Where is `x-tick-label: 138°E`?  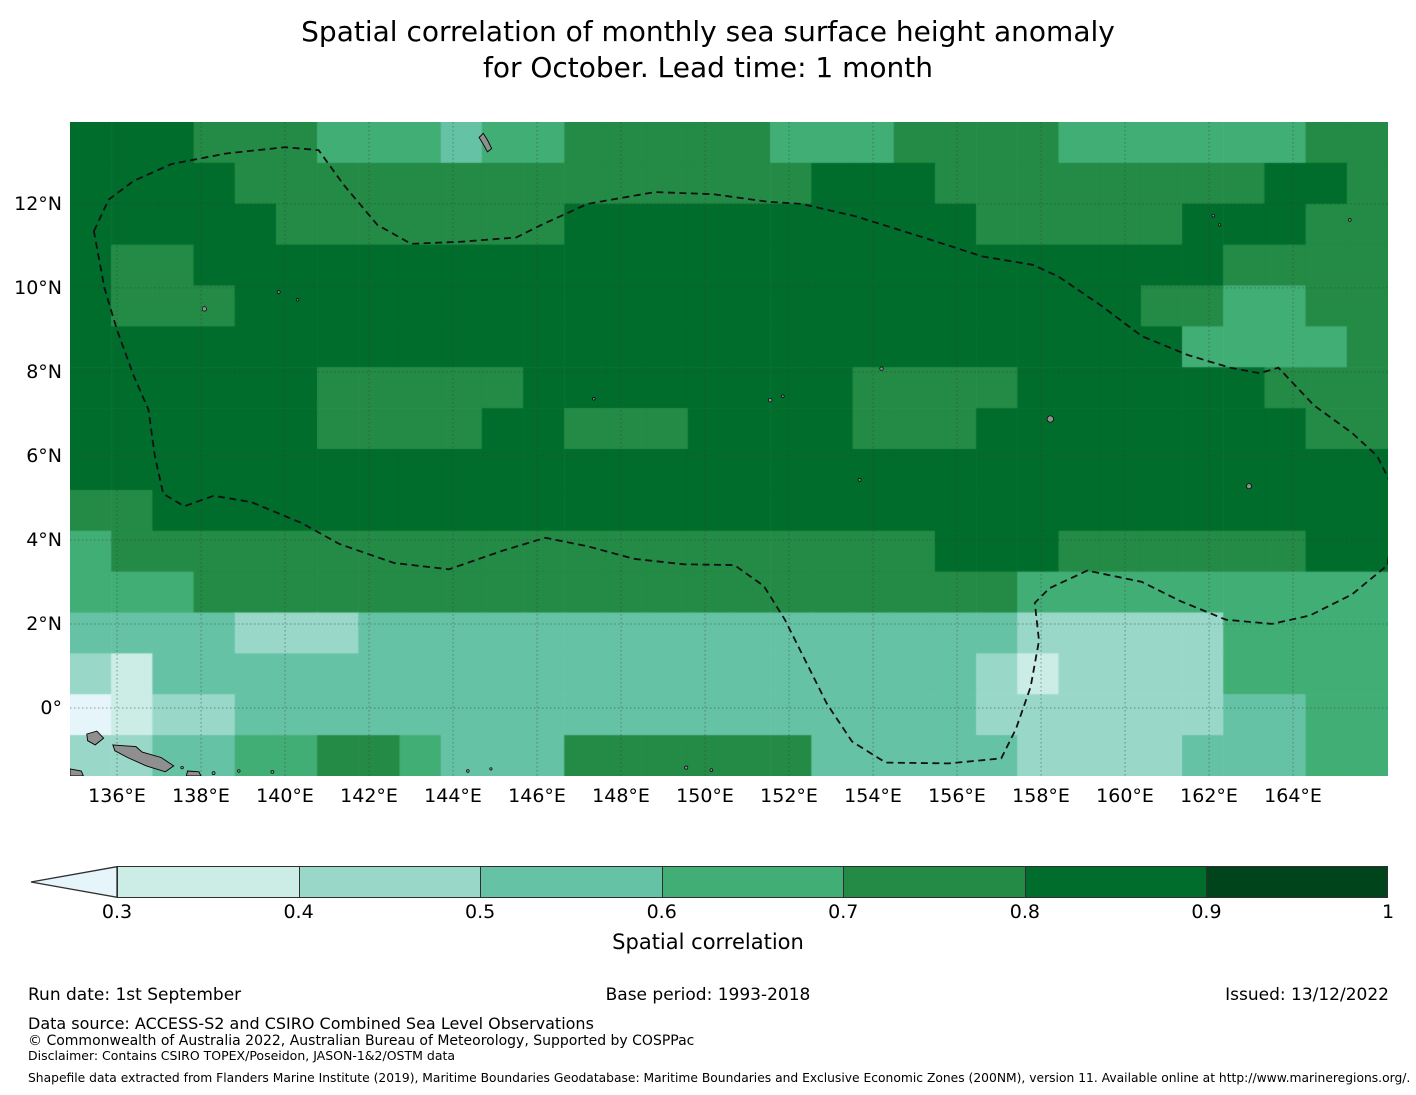 x-tick-label: 138°E is located at coordinates (201, 796).